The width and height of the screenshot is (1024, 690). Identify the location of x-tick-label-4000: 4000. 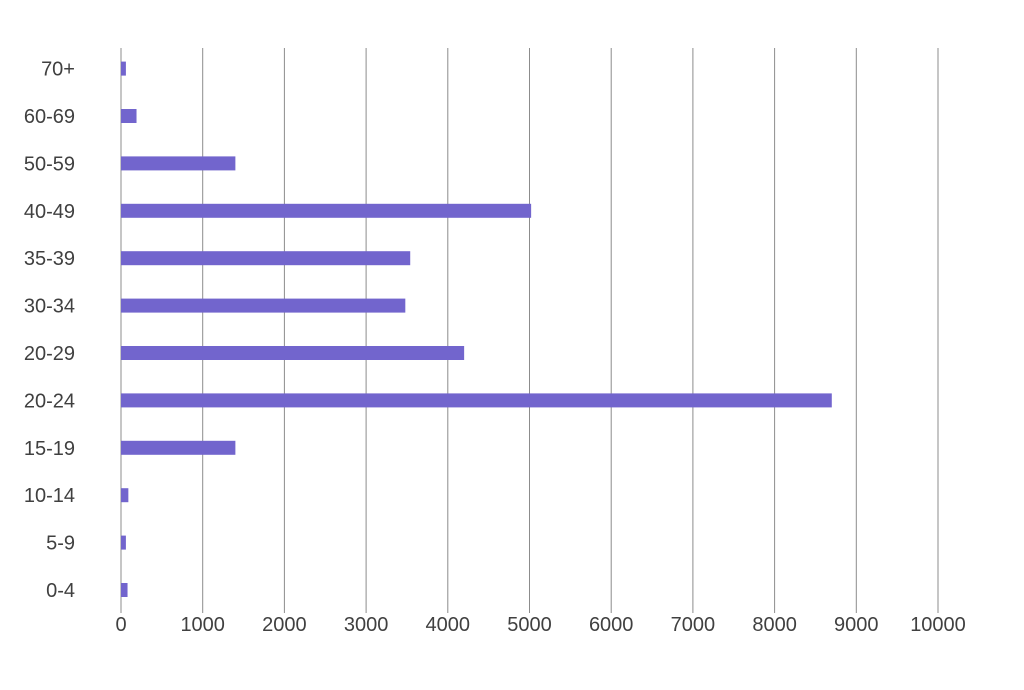
(448, 625).